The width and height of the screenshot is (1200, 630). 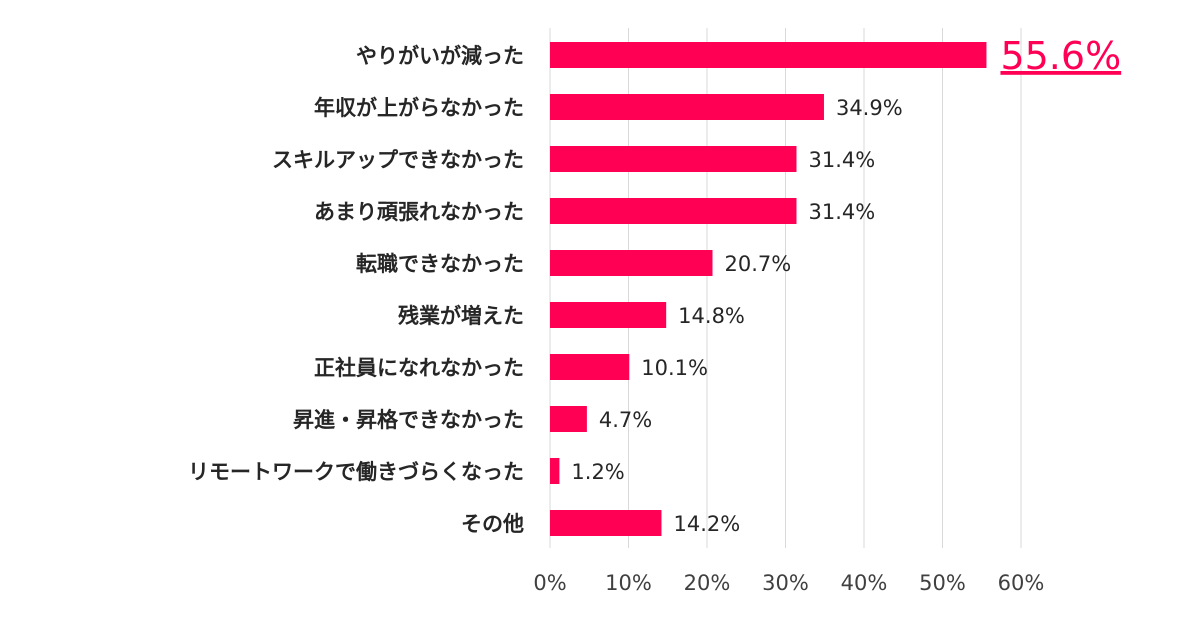 What do you see at coordinates (625, 420) in the screenshot?
I see `value-label: 4.7%` at bounding box center [625, 420].